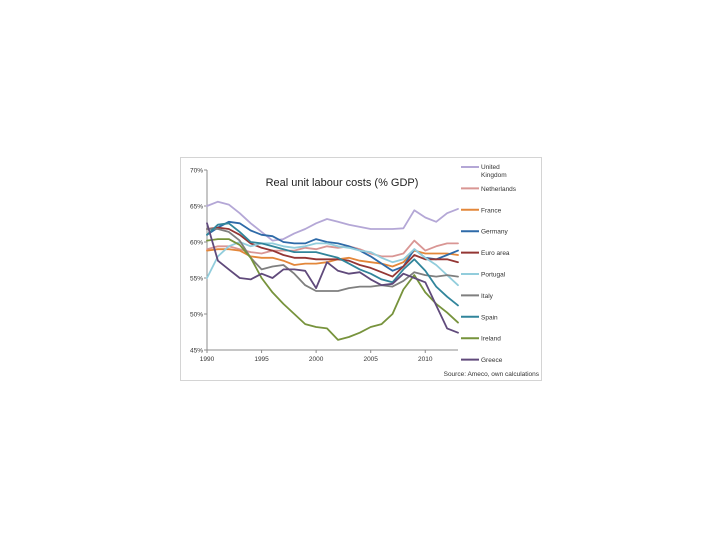 This screenshot has height=540, width=720. I want to click on x-tick-label: 2000, so click(316, 359).